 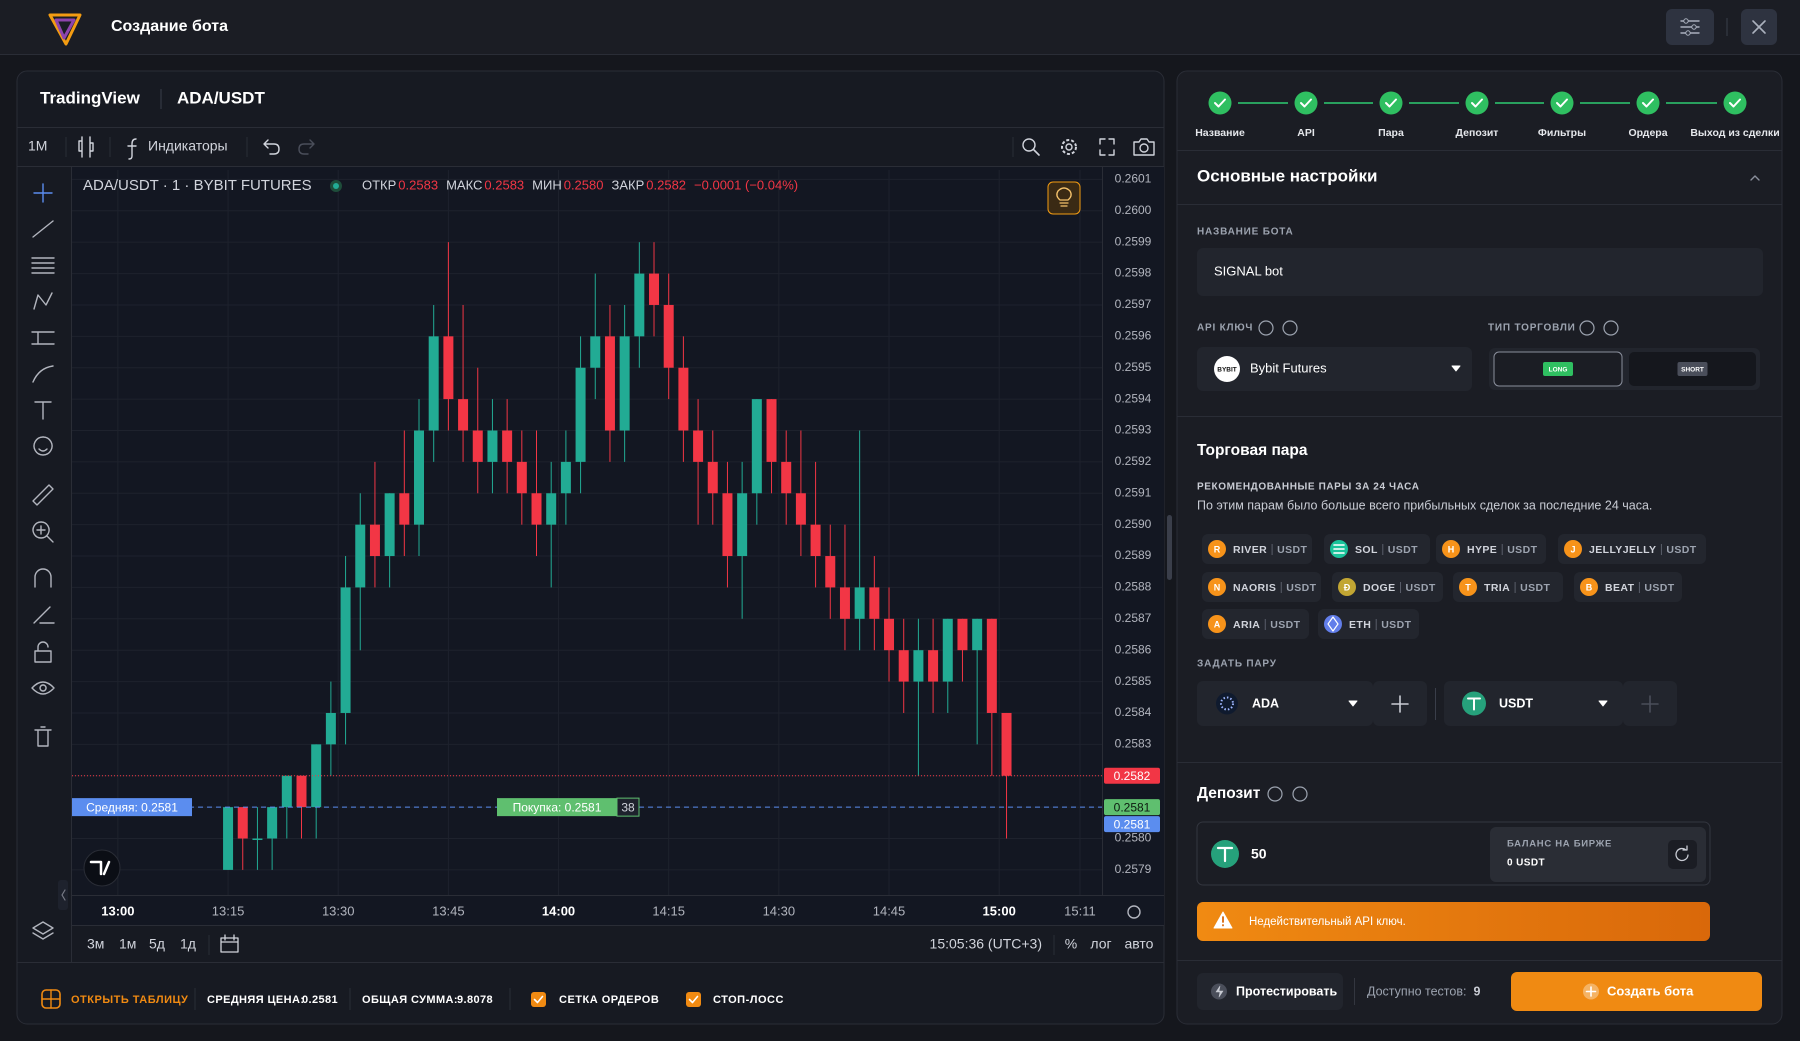 I want to click on legend-label: ОТКР, so click(x=379, y=184).